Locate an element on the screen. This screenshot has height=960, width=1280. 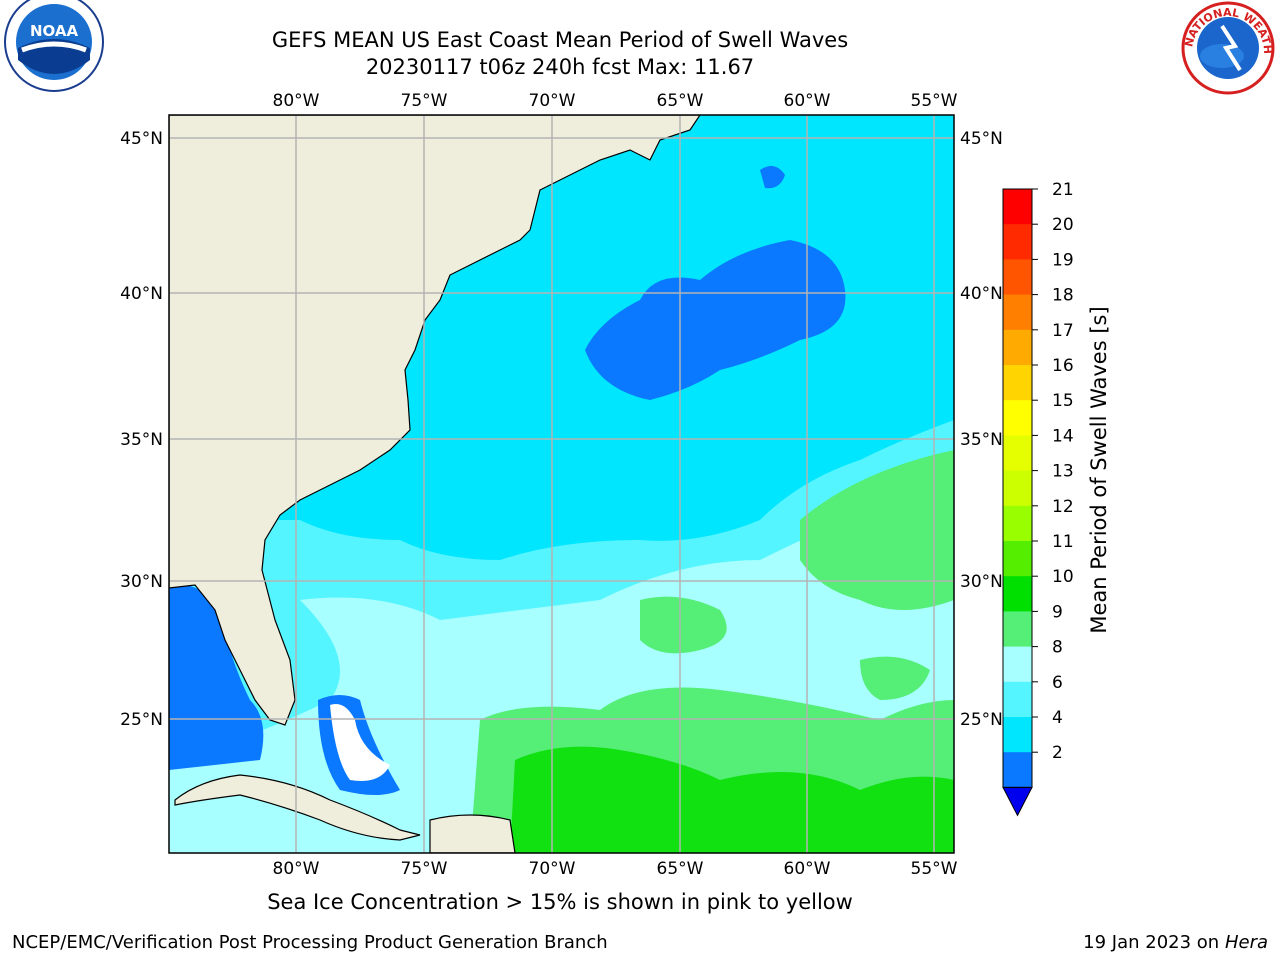
lon-label-bottom: 80°W is located at coordinates (296, 869).